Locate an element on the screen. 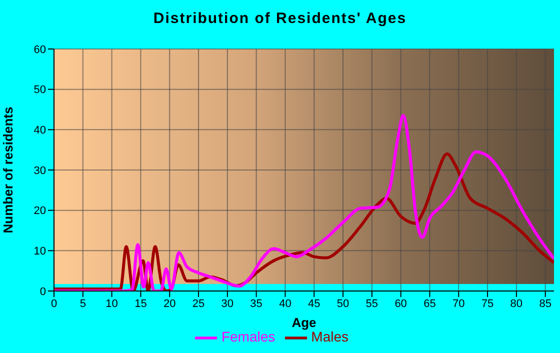 Image resolution: width=560 pixels, height=353 pixels. x-tick-label: 65 is located at coordinates (430, 304).